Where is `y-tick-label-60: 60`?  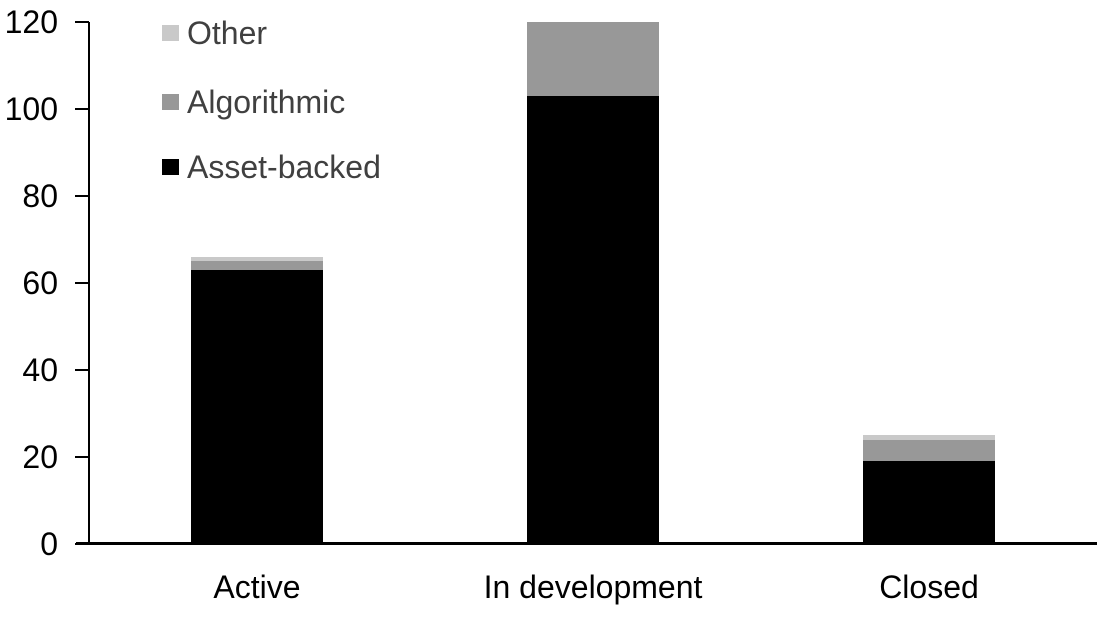
y-tick-label-60: 60 is located at coordinates (40, 283).